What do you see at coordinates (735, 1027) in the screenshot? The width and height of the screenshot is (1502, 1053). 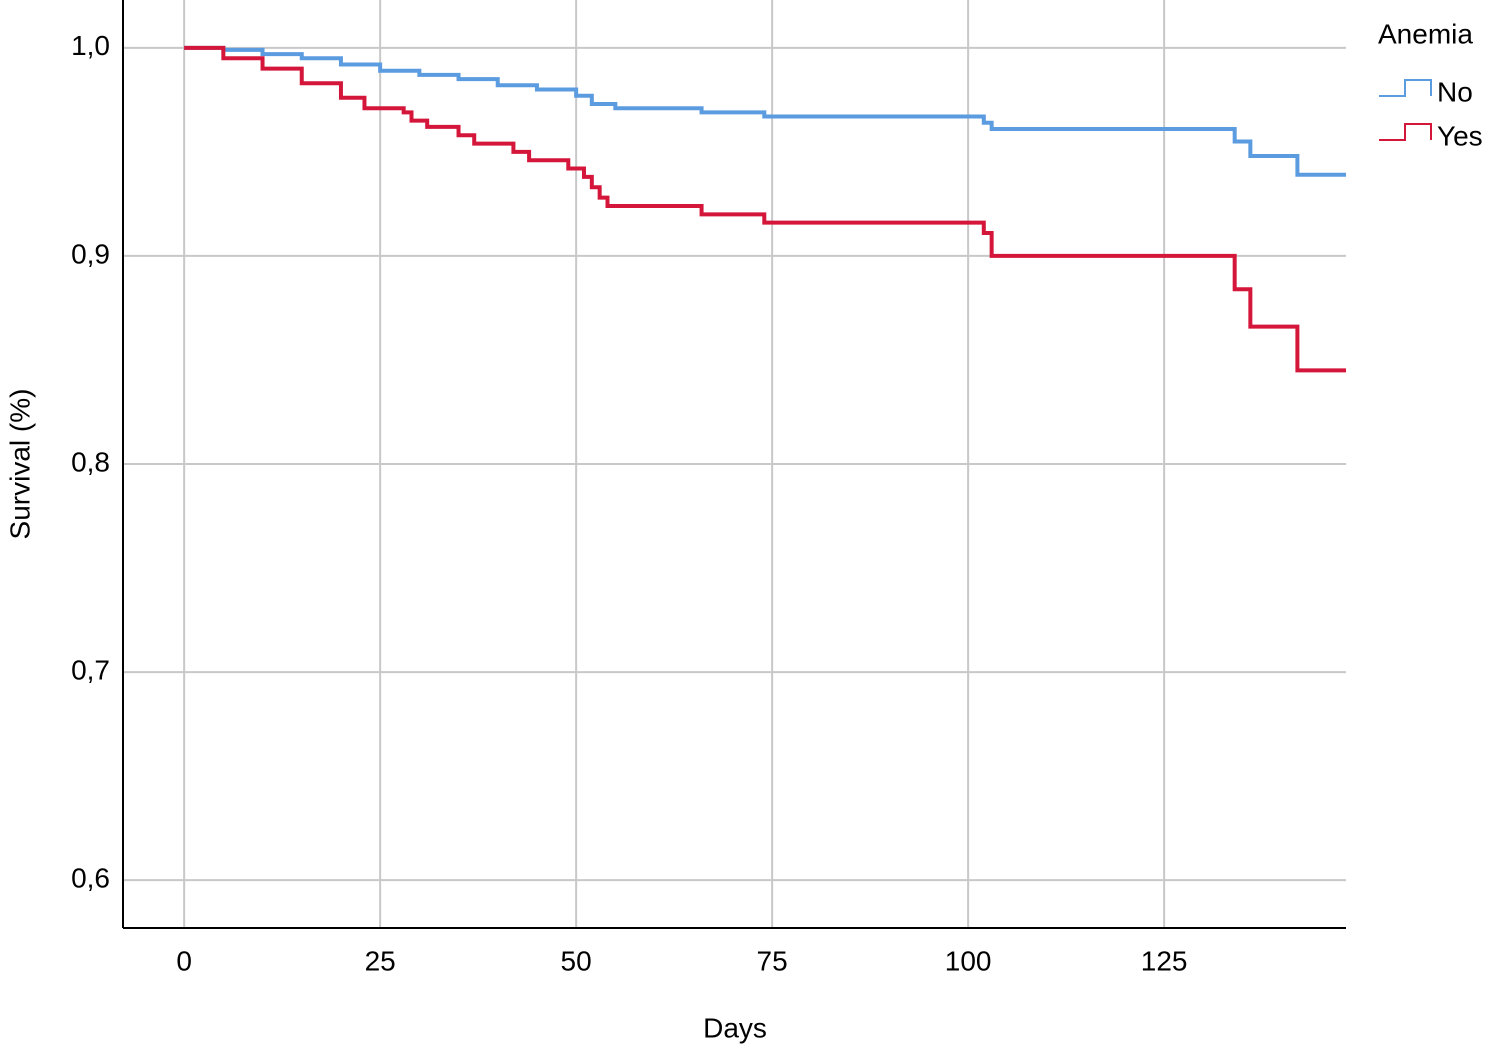 I see `x-axis-label: Days` at bounding box center [735, 1027].